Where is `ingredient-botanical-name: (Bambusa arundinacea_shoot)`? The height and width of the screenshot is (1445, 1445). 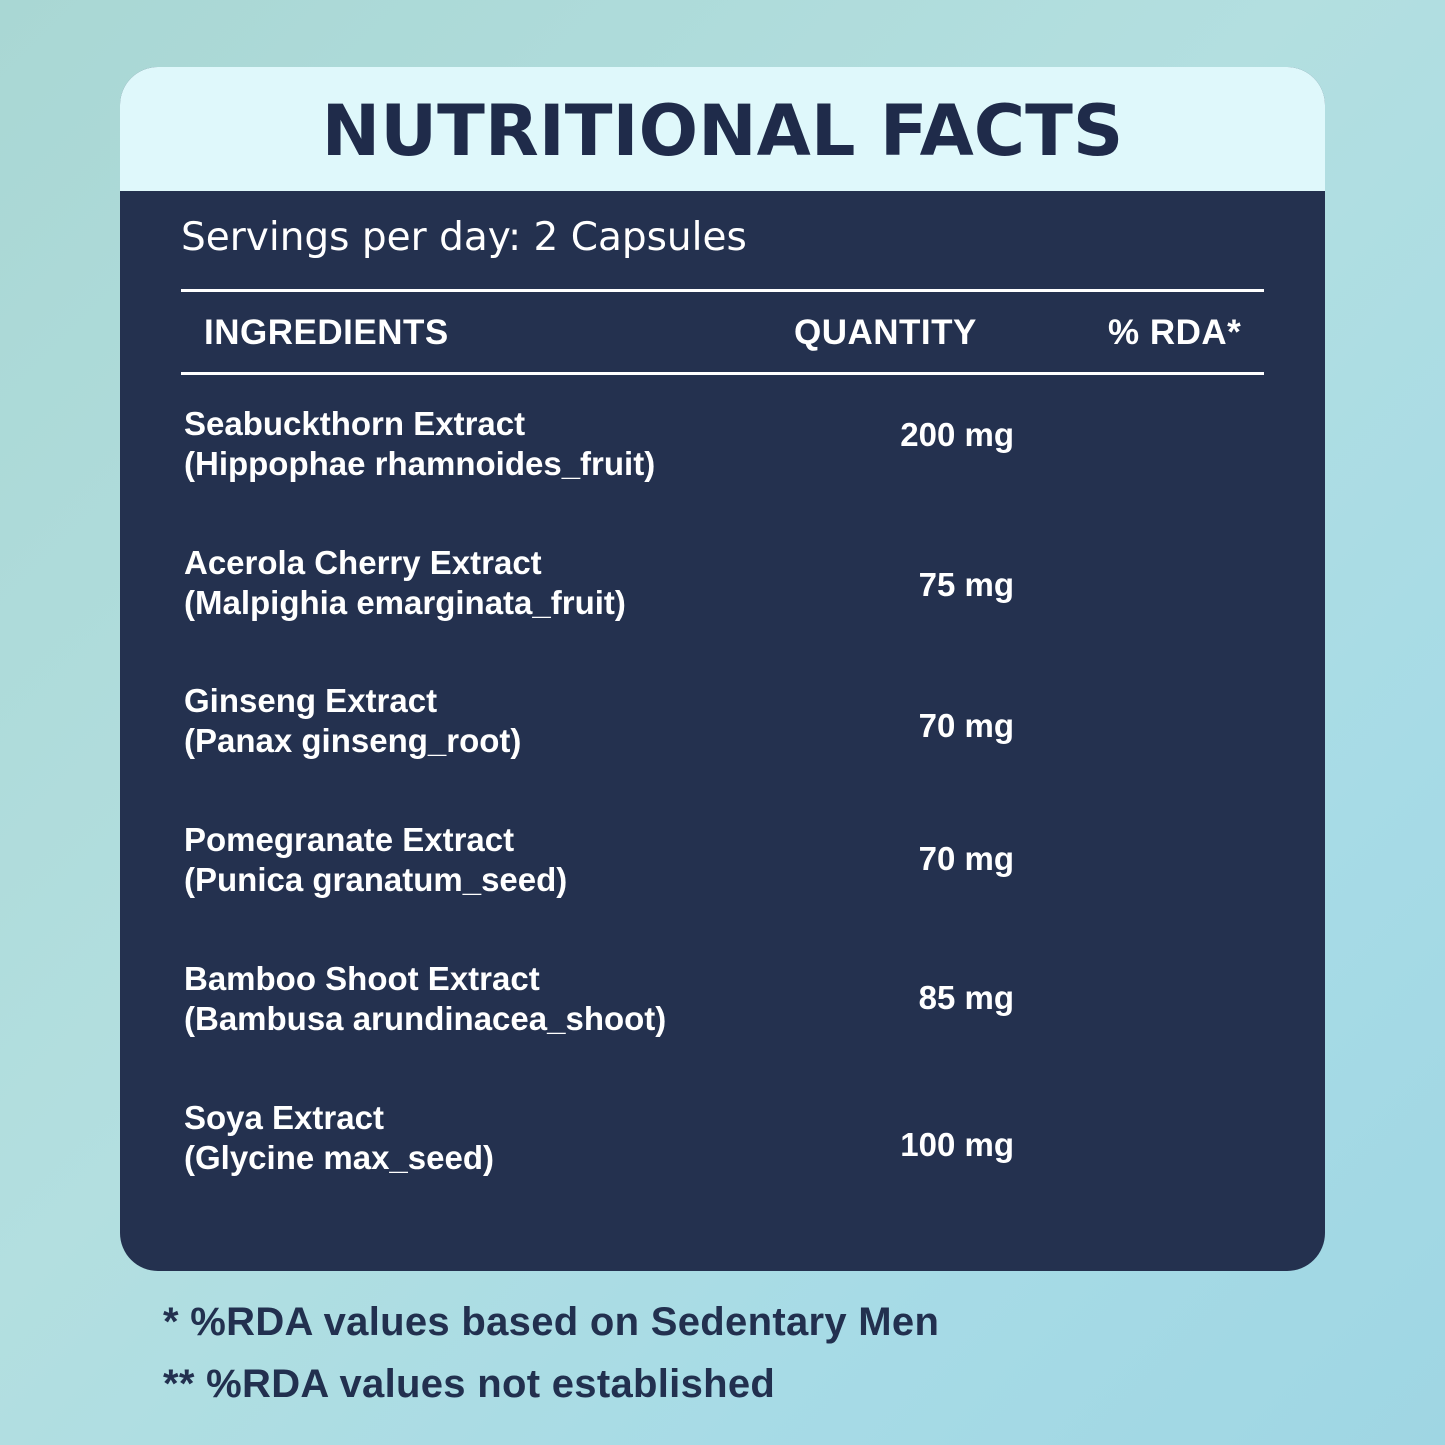 ingredient-botanical-name: (Bambusa arundinacea_shoot) is located at coordinates (425, 1018).